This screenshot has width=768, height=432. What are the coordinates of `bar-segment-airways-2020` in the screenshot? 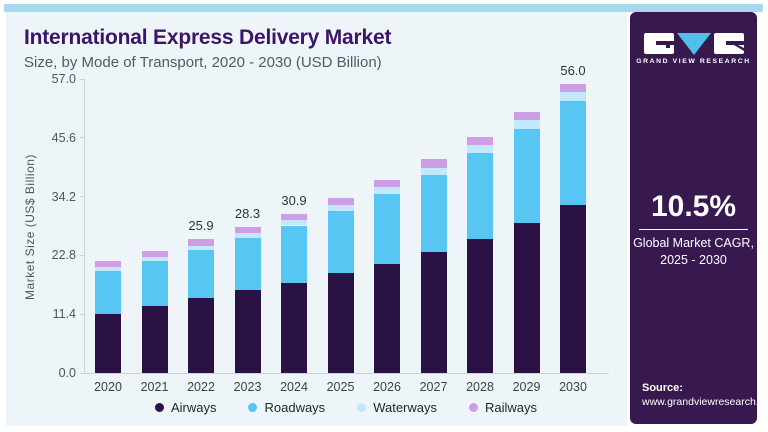 It's located at (108, 343).